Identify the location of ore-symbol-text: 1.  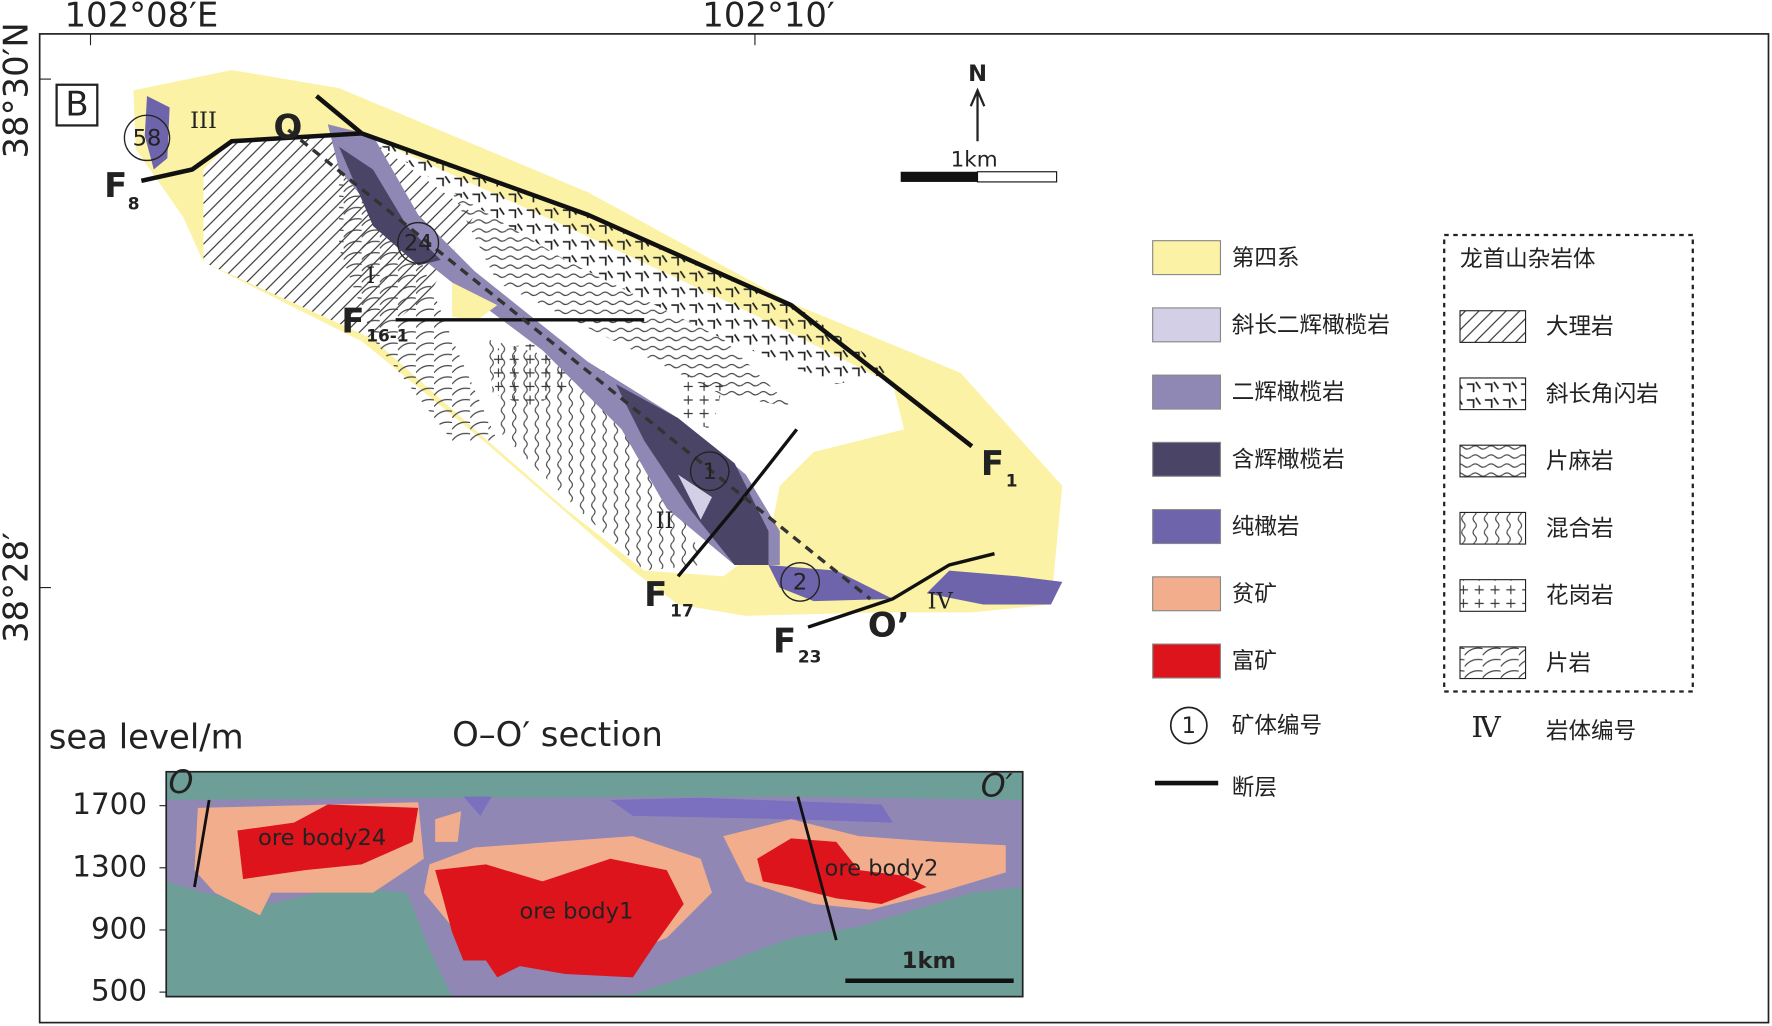
(1189, 726).